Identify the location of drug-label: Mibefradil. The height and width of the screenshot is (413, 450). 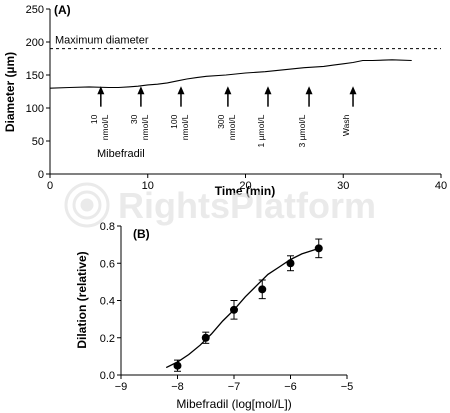
(121, 154).